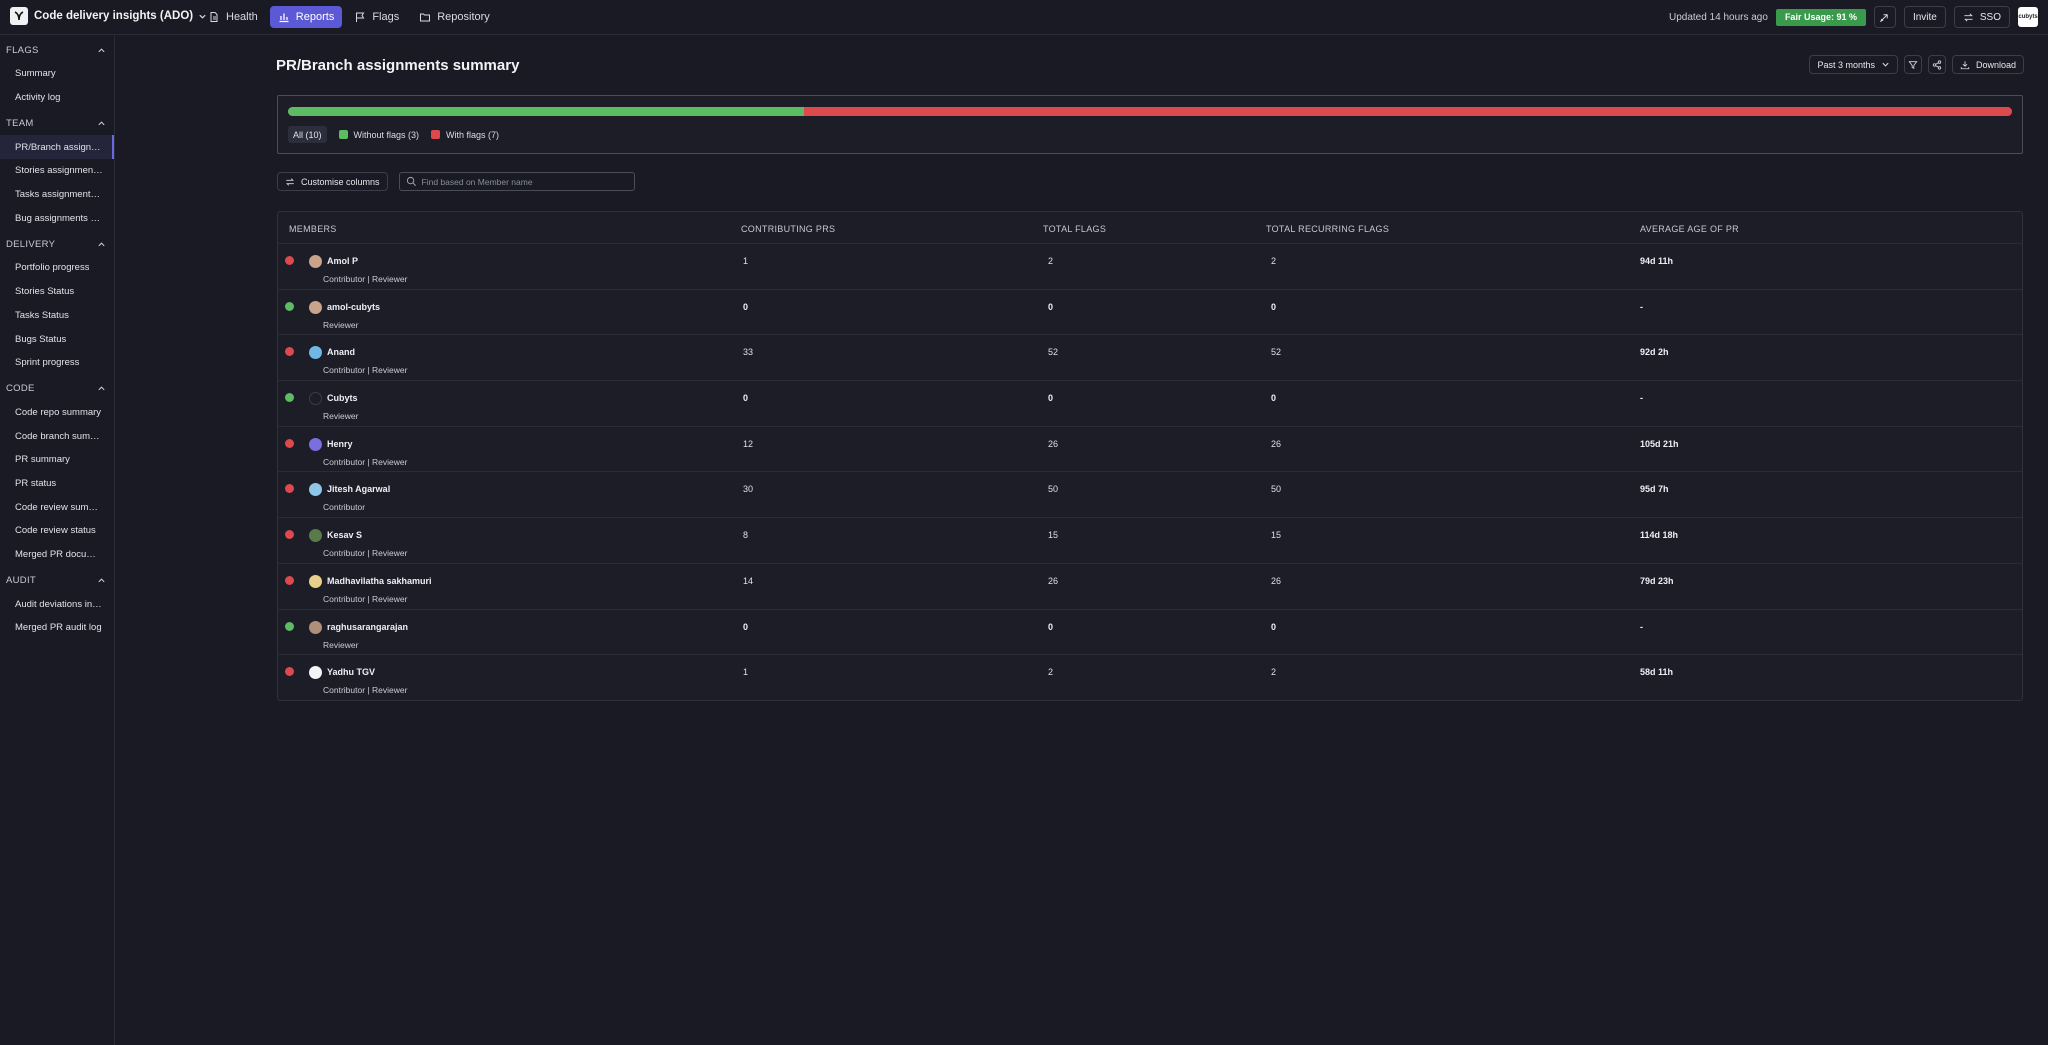 Image resolution: width=2048 pixels, height=1045 pixels. What do you see at coordinates (1150, 404) in the screenshot?
I see `table-row: Cubyts Reviewer 0 0 0 -` at bounding box center [1150, 404].